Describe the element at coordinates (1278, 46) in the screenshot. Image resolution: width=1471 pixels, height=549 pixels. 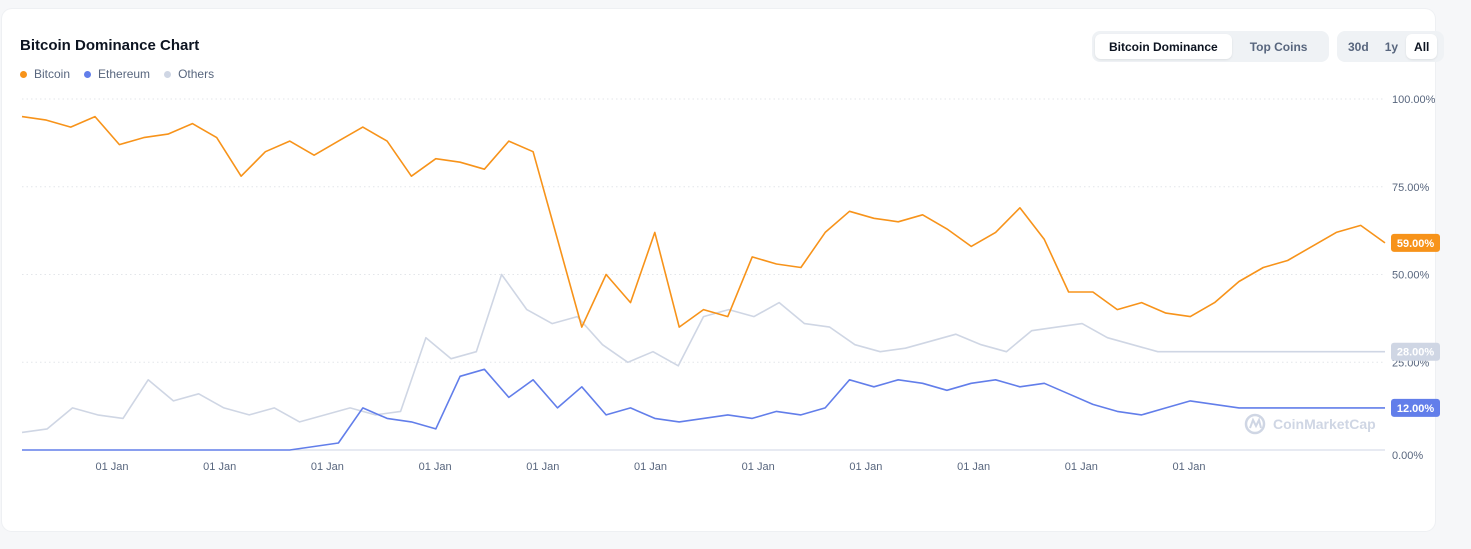
I see `tab-top-coins: Top Coins` at that location.